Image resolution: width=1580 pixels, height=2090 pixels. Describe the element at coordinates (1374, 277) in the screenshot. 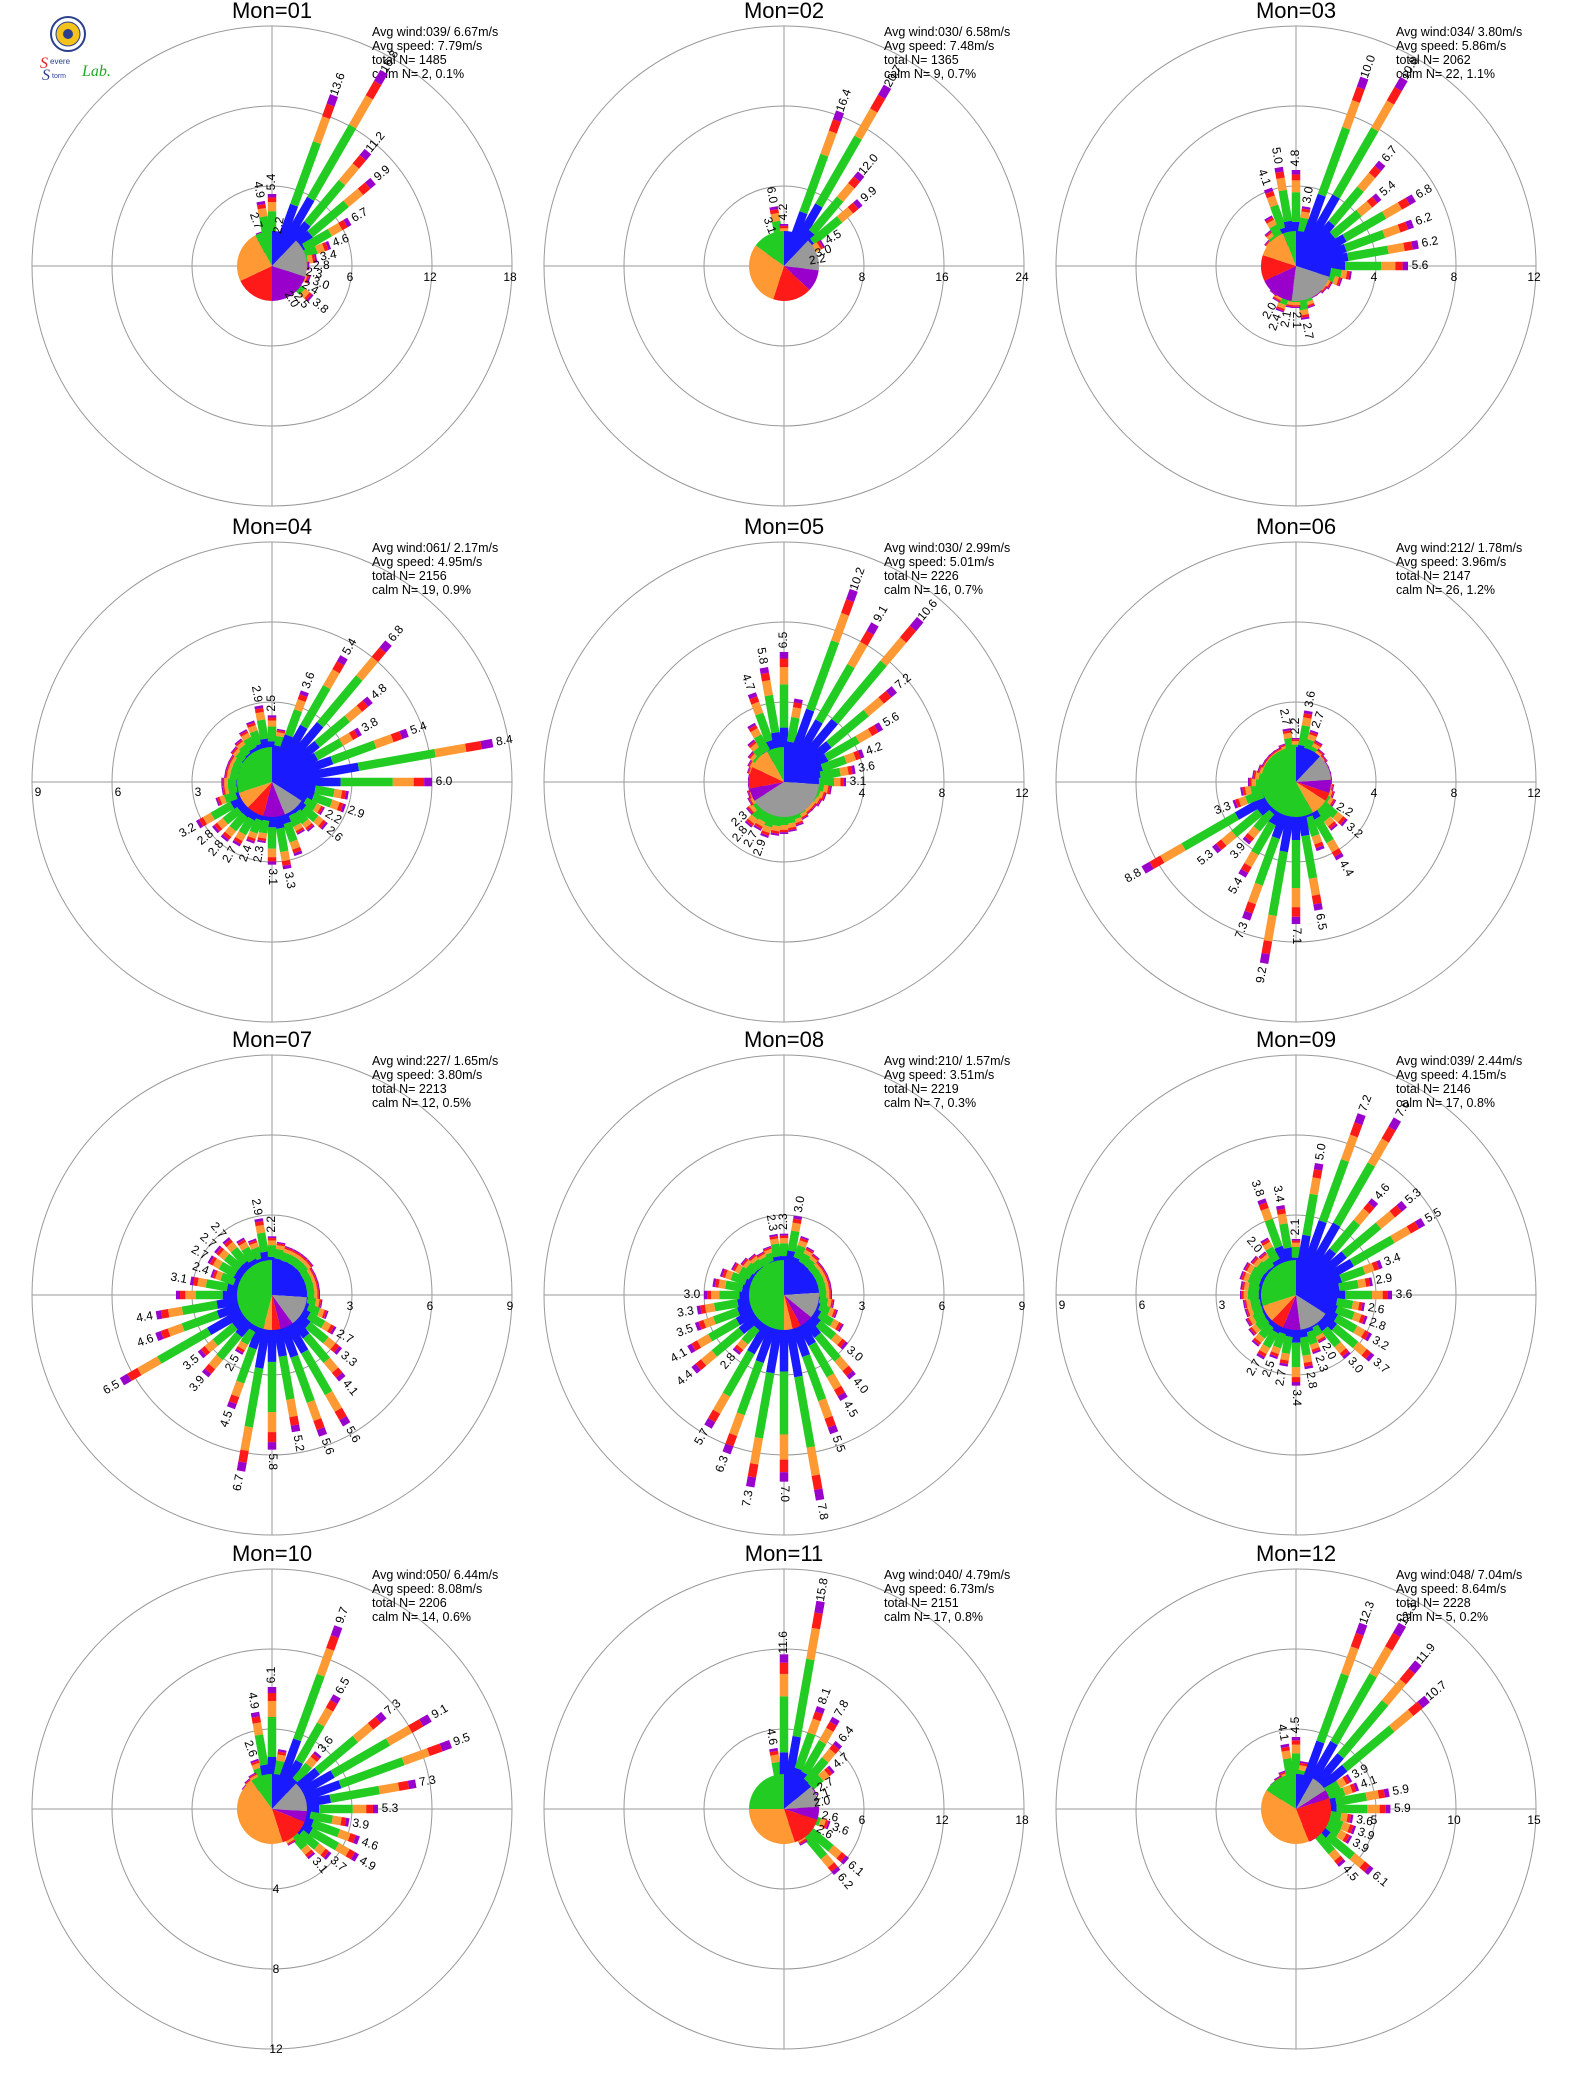

I see `ring-scale-label: 4` at that location.